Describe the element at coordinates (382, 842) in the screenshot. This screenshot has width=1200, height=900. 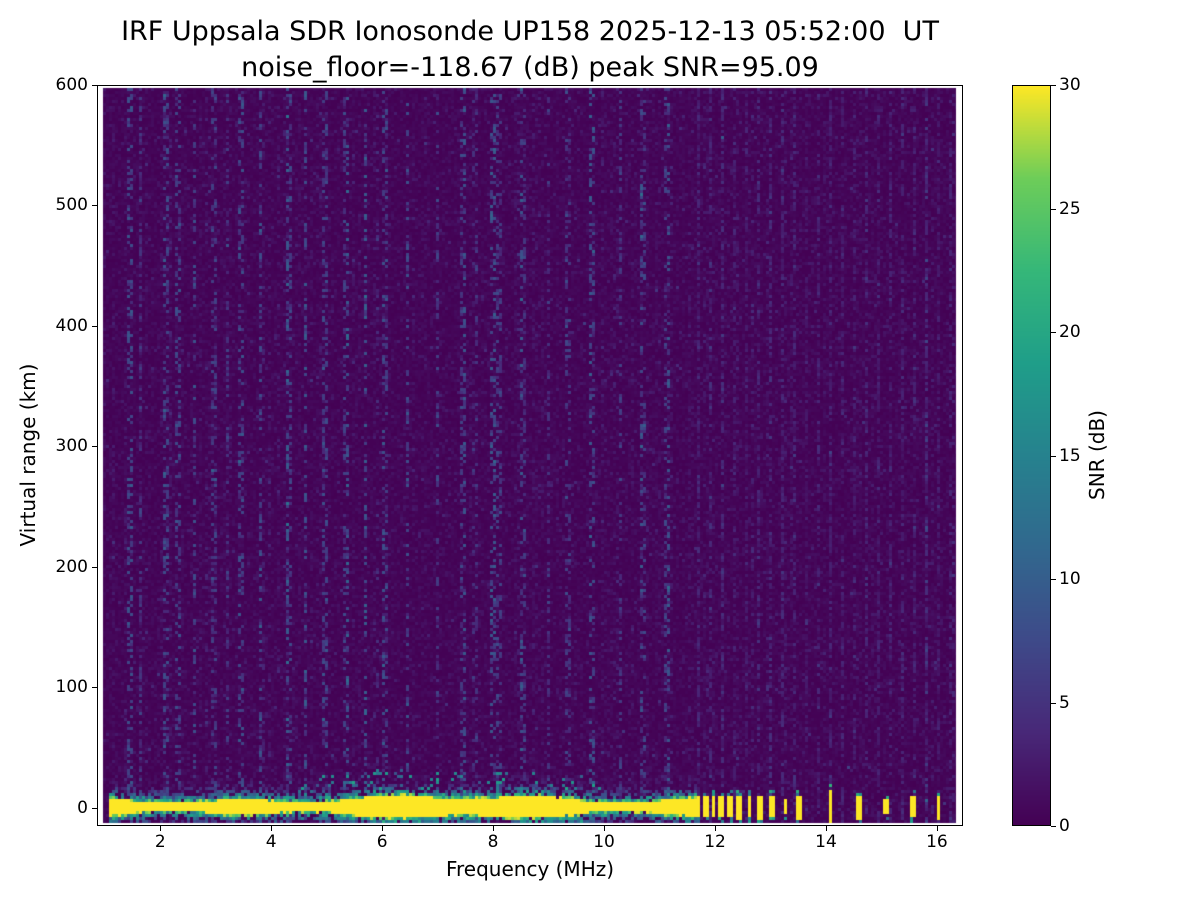
I see `x-tick-label: 6` at that location.